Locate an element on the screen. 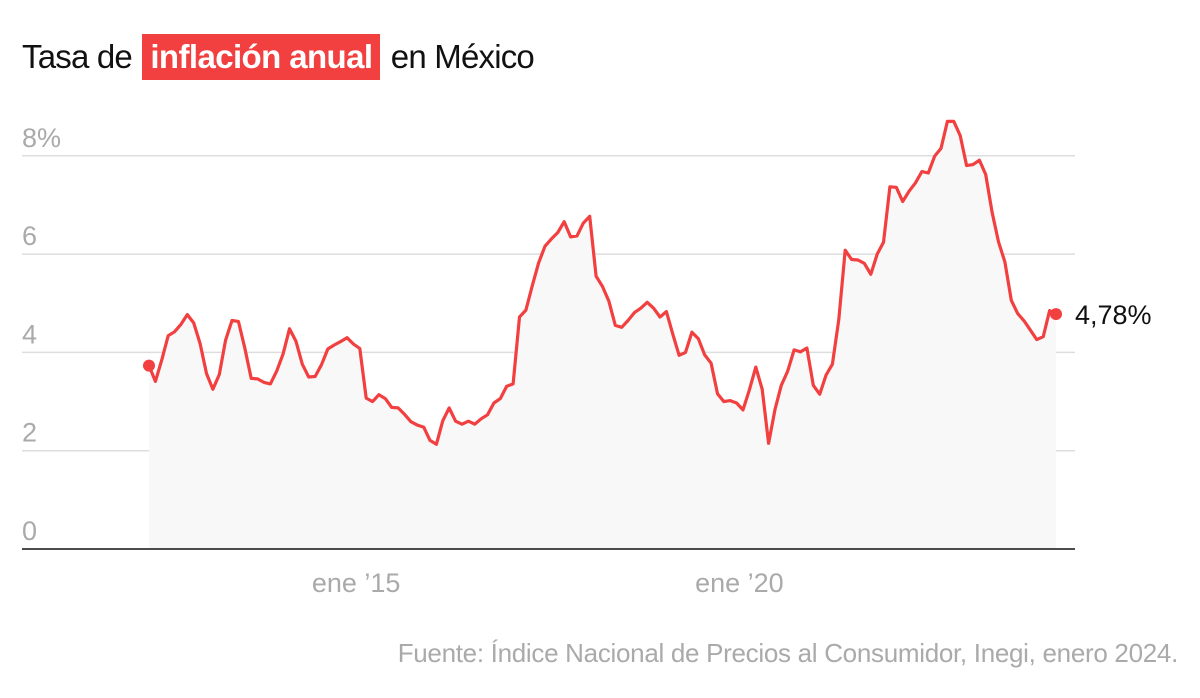  start-point is located at coordinates (149, 365).